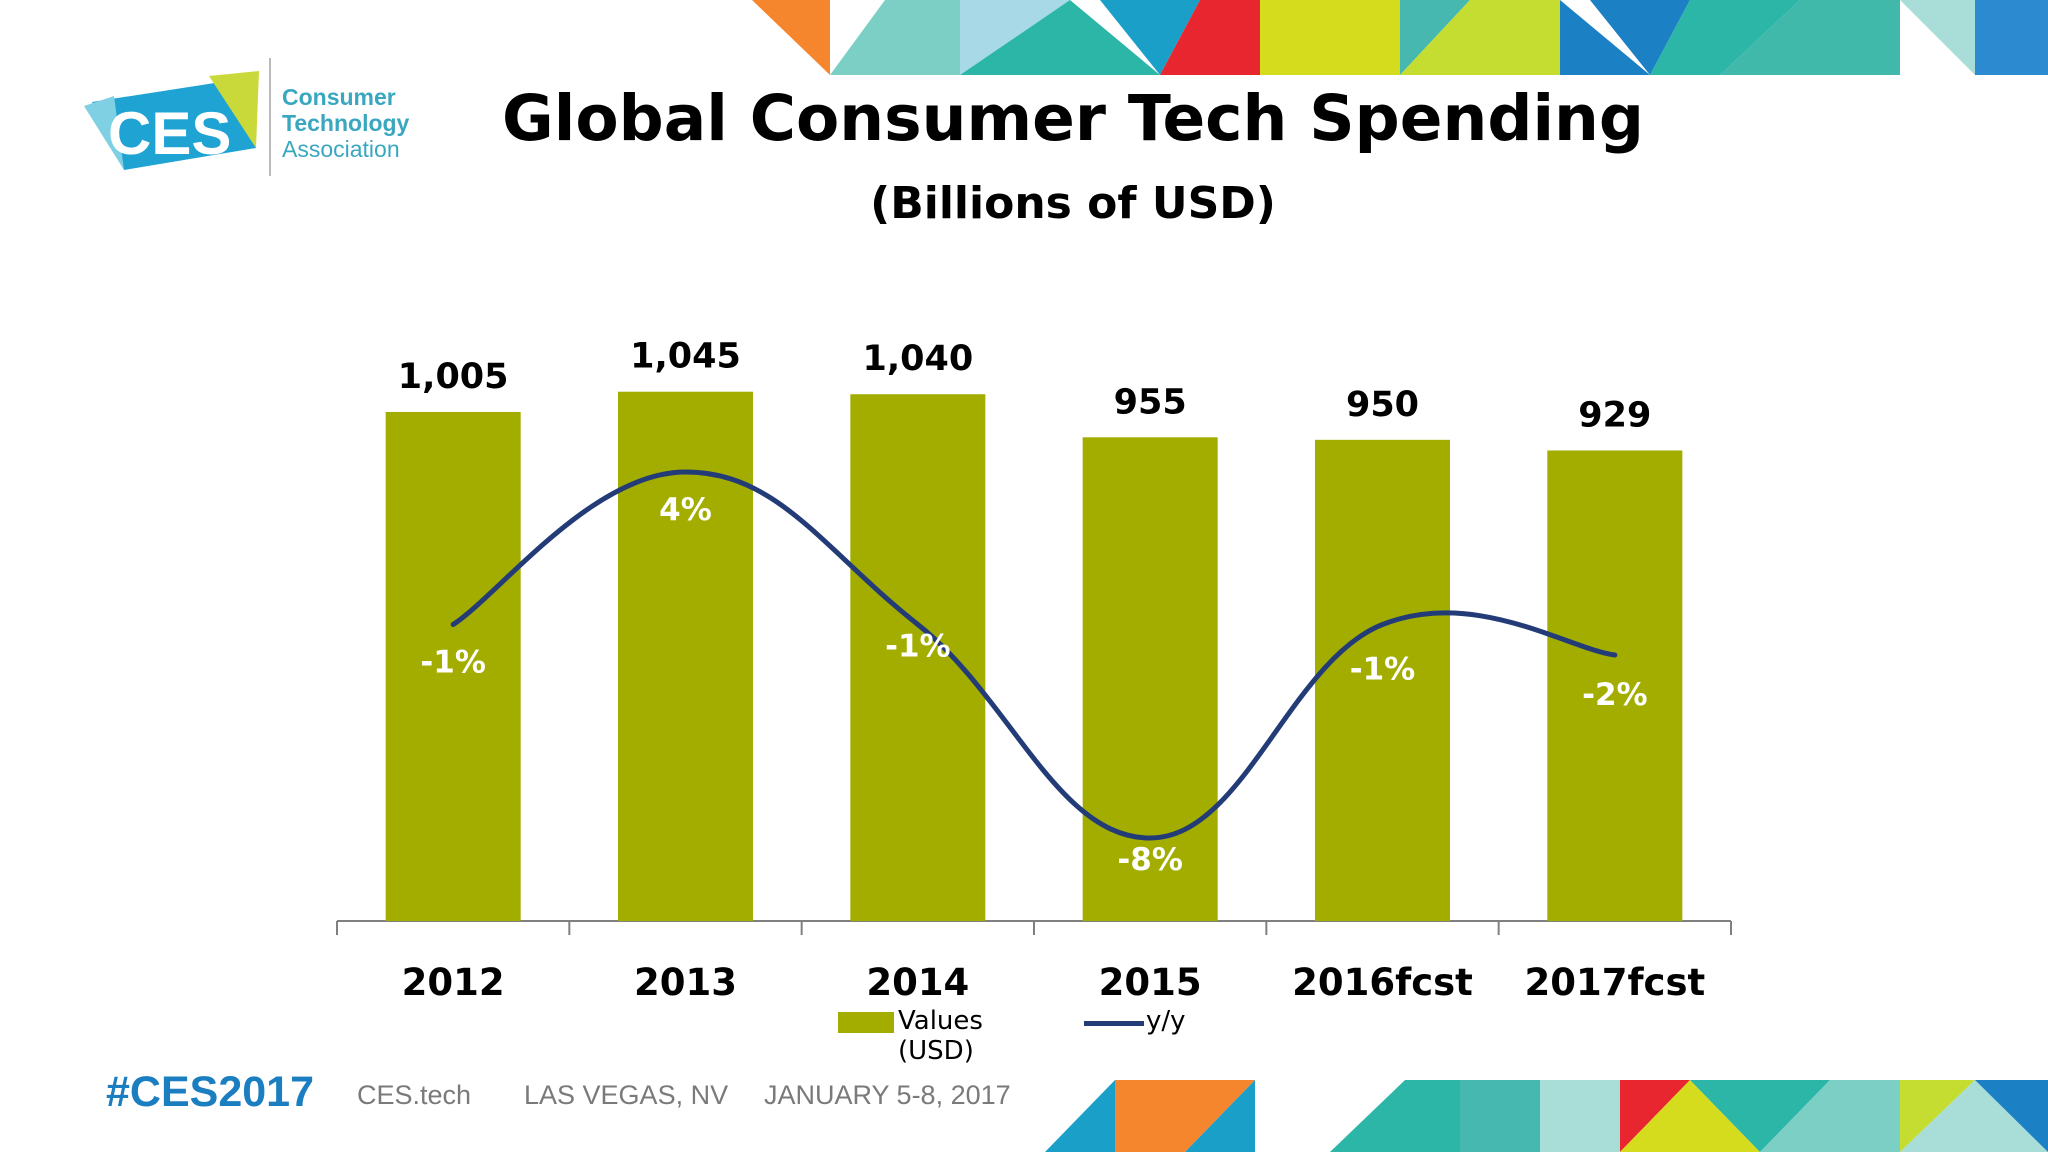 The image size is (2048, 1152). What do you see at coordinates (1382, 982) in the screenshot?
I see `x-tick-label: 2016fcst` at bounding box center [1382, 982].